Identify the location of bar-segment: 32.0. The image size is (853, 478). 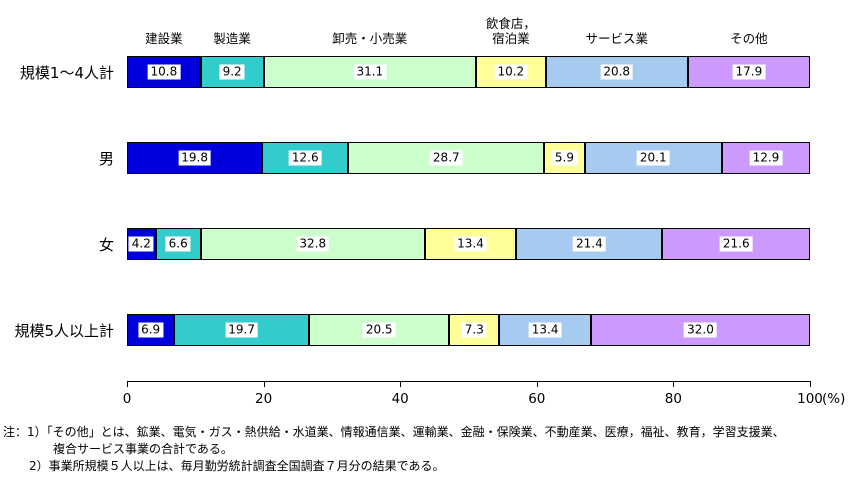
(700, 330).